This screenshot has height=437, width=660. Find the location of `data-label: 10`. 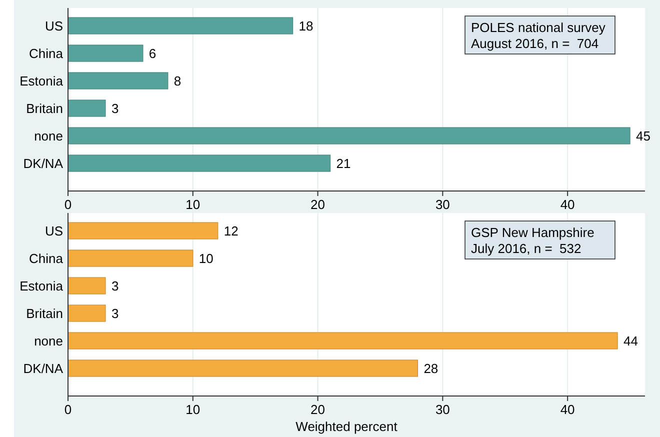

data-label: 10 is located at coordinates (206, 258).